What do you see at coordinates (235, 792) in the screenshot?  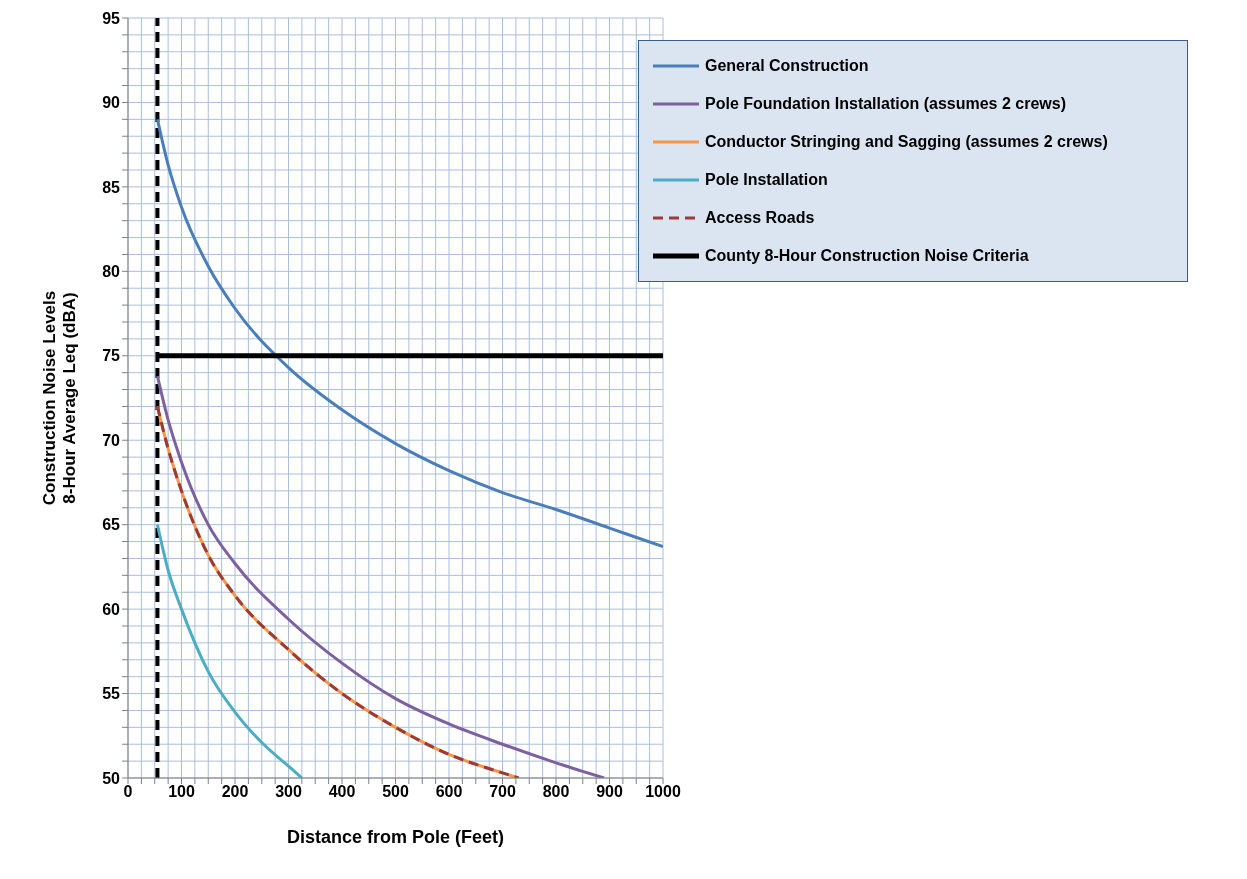 I see `x-tick-label: 200` at bounding box center [235, 792].